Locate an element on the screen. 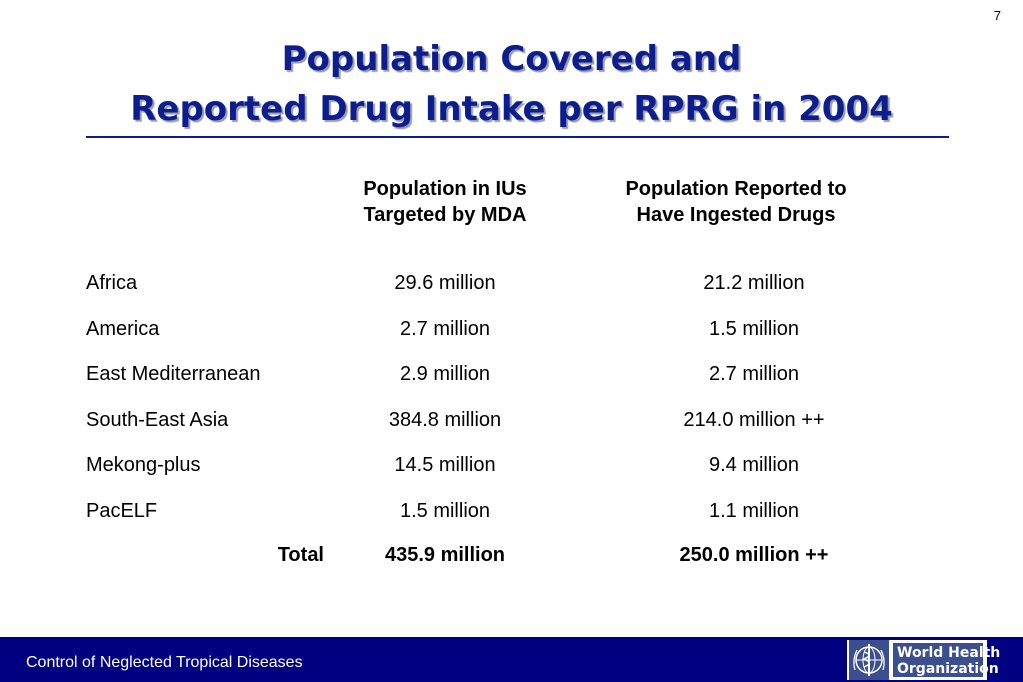 This screenshot has height=682, width=1023. targeted-cell: 14.5 million is located at coordinates (445, 465).